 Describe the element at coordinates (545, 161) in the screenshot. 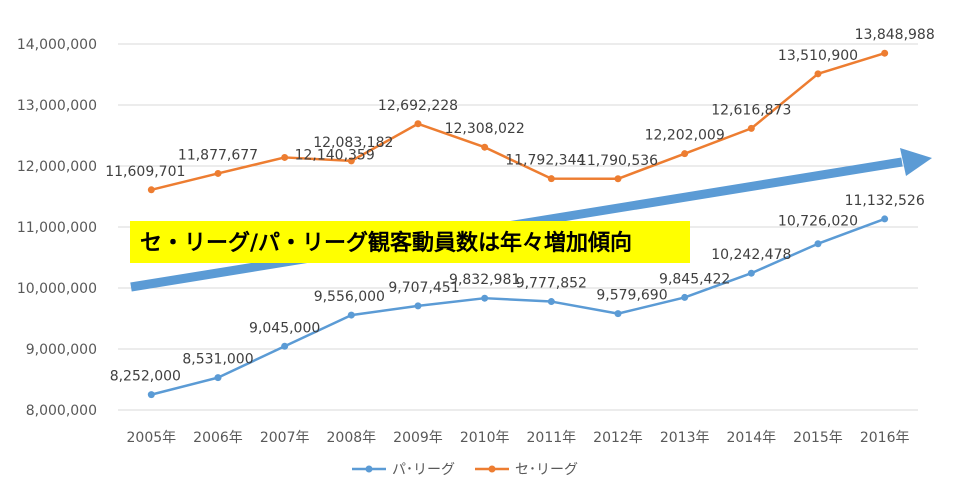

I see `data-label: 11,792,344` at that location.